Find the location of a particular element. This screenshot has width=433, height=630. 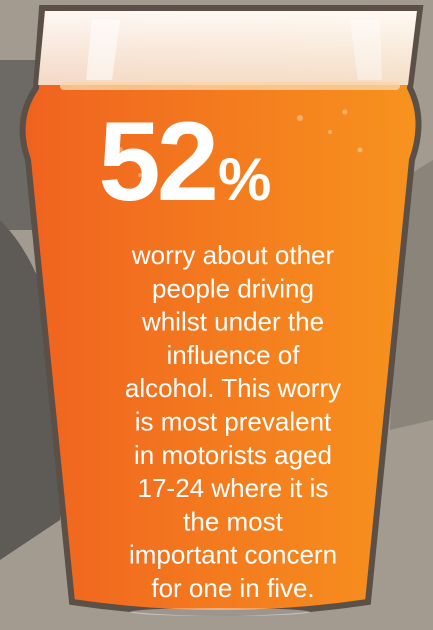

background-shape is located at coordinates (32, 390).